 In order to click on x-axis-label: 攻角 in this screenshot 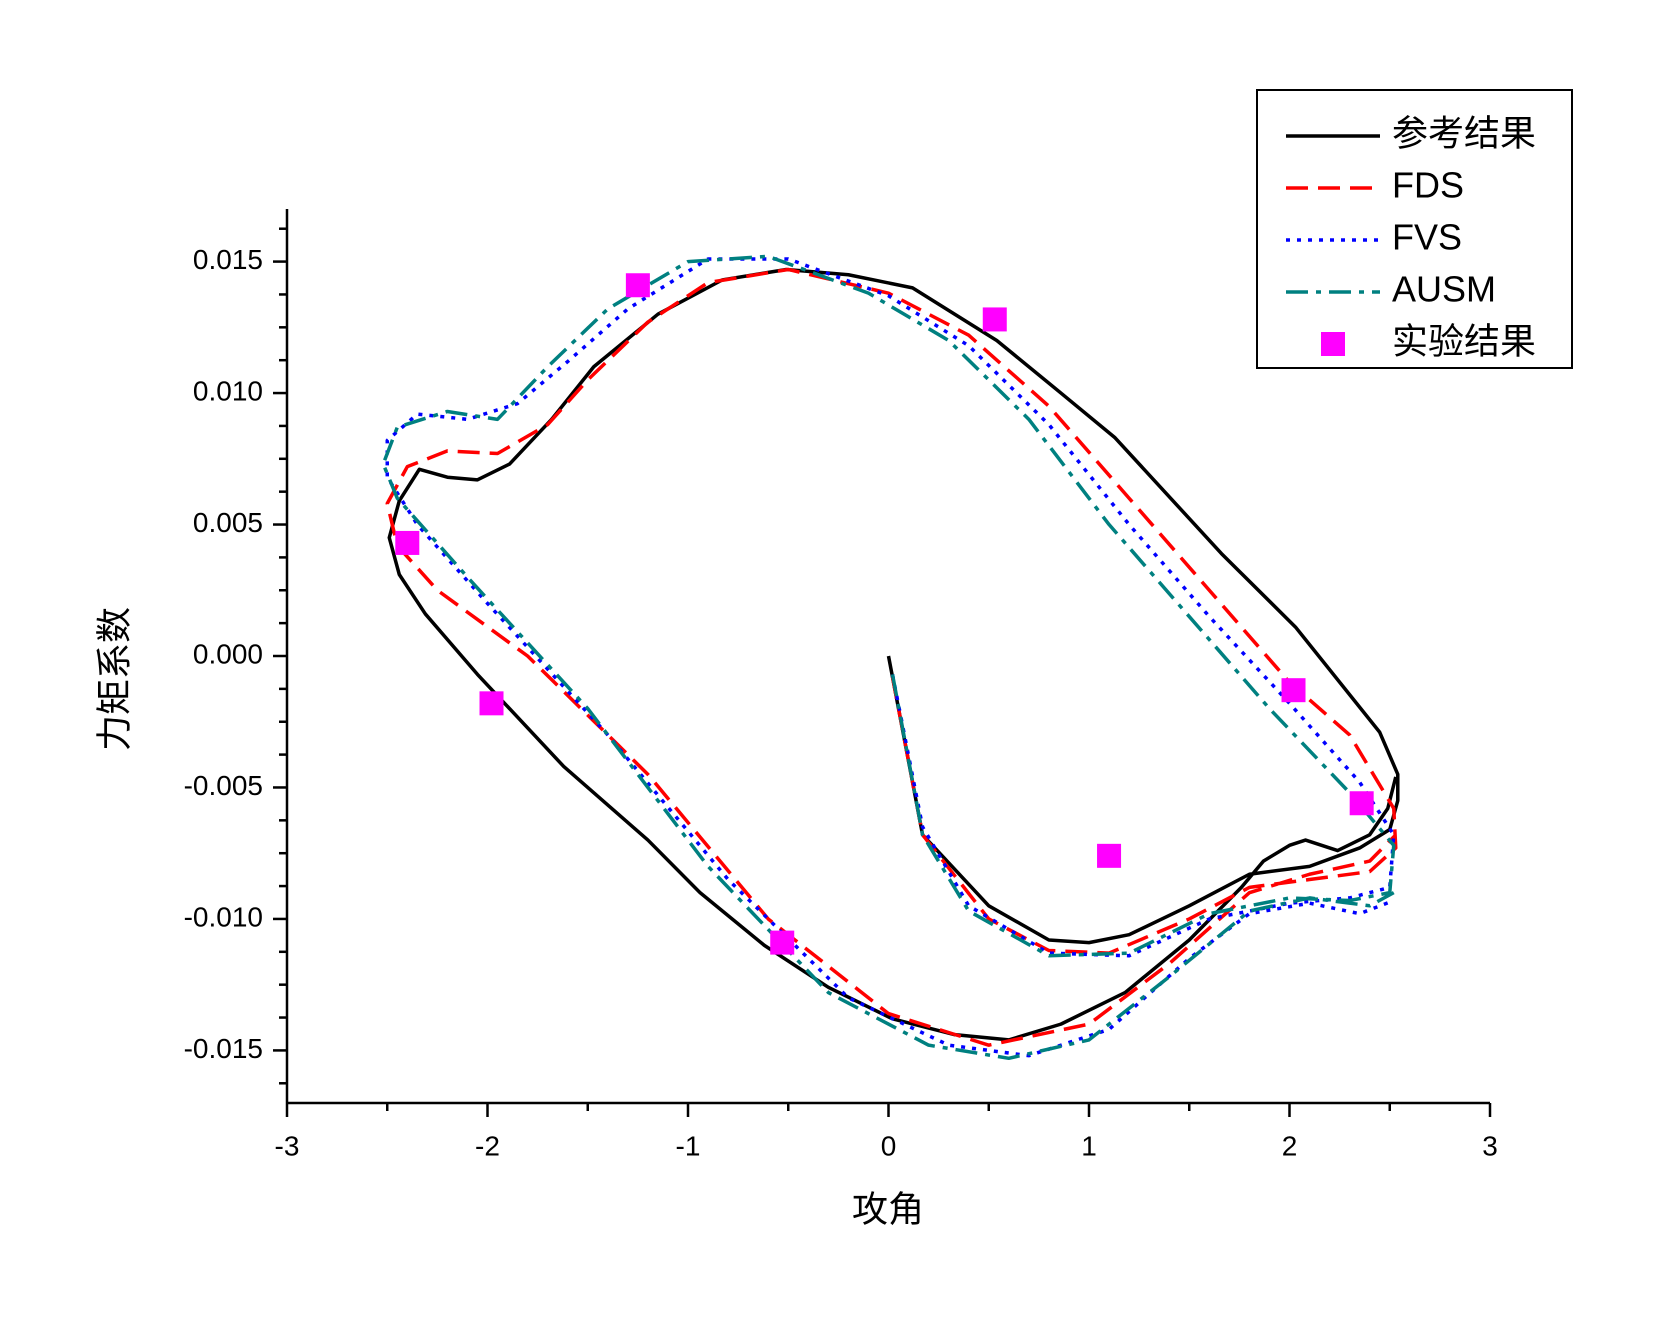, I will do `click(888, 1209)`.